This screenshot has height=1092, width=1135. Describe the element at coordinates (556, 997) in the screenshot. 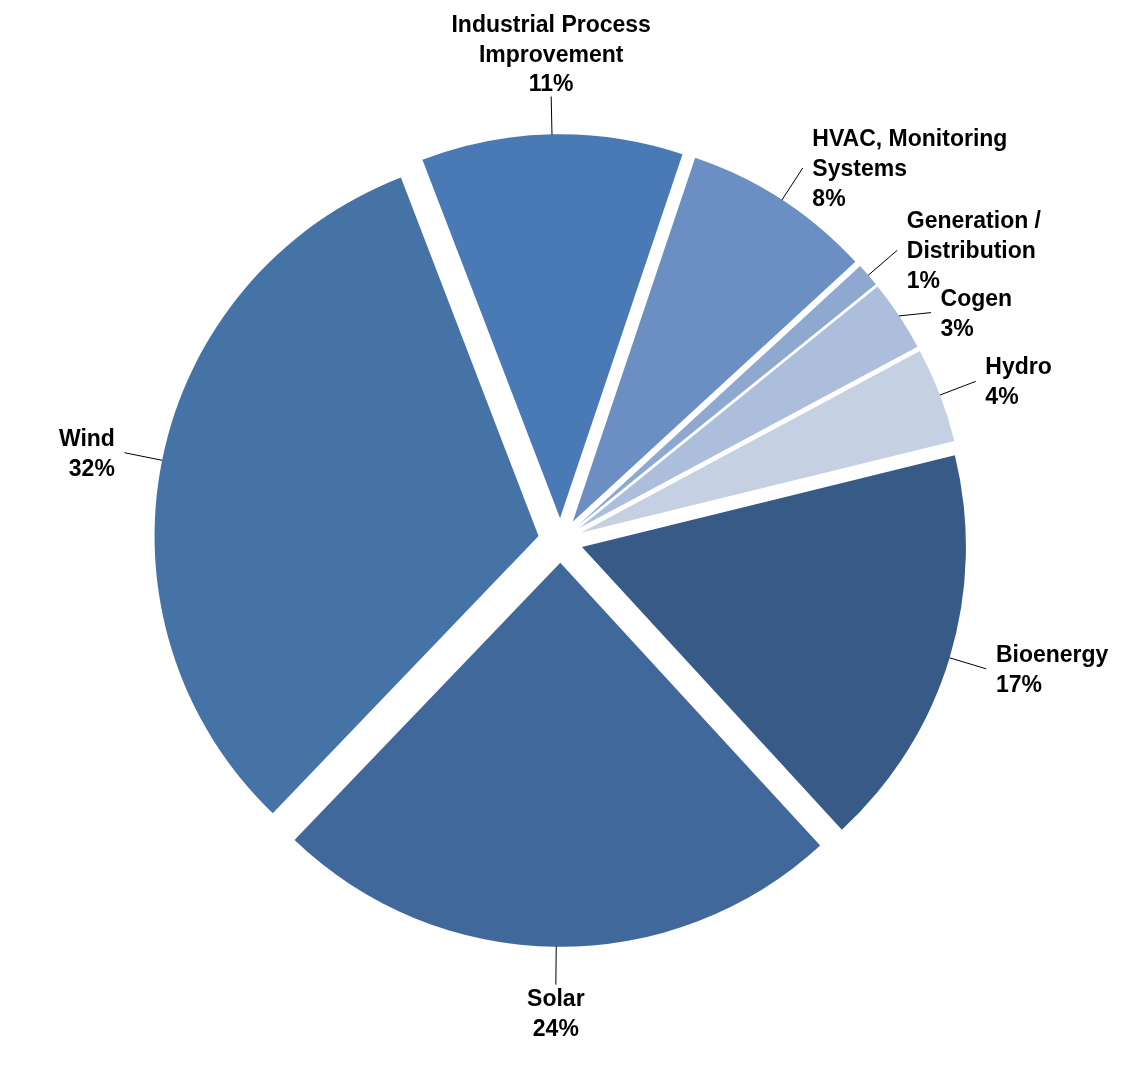

I see `slice-label: Solar` at that location.